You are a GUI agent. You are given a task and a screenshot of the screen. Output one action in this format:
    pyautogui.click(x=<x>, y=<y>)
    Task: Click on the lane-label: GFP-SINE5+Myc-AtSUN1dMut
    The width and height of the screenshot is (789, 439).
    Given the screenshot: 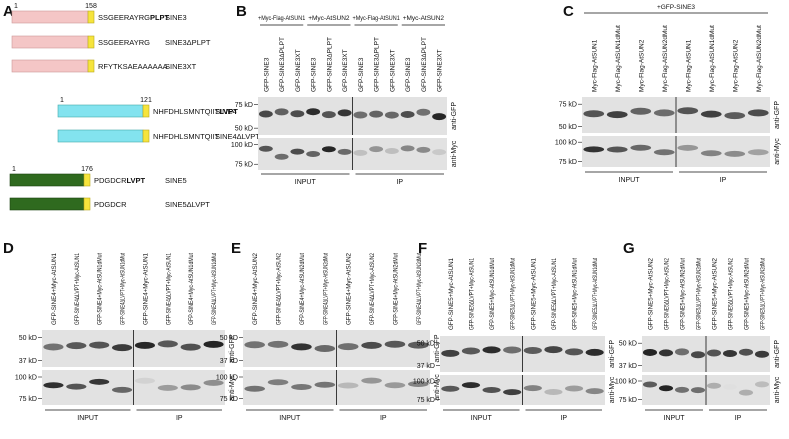 What is the action you would take?
    pyautogui.click(x=492, y=294)
    